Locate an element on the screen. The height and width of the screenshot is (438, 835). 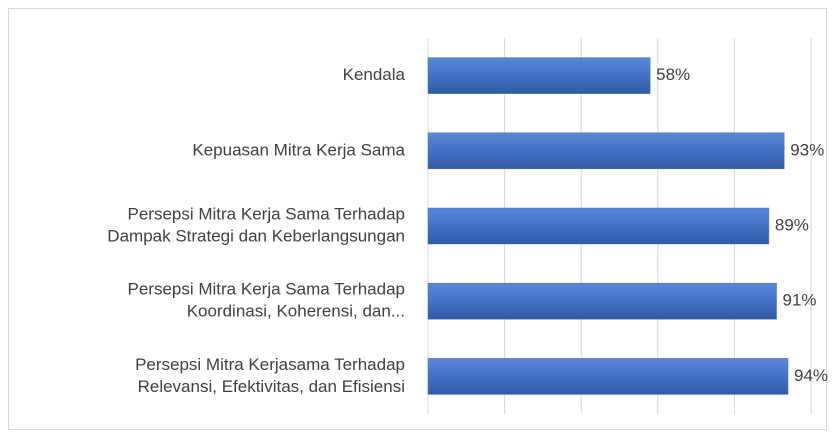
data-label: 93% is located at coordinates (807, 149).